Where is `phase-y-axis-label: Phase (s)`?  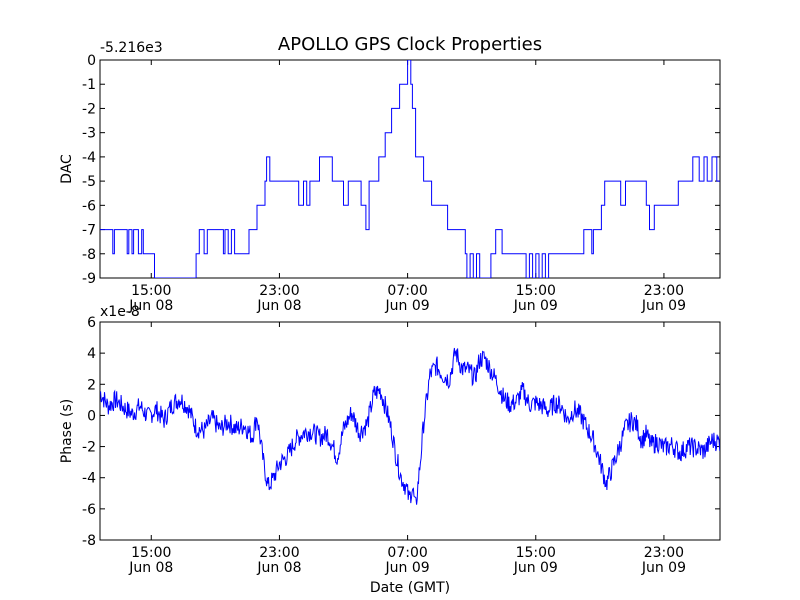 phase-y-axis-label: Phase (s) is located at coordinates (67, 431).